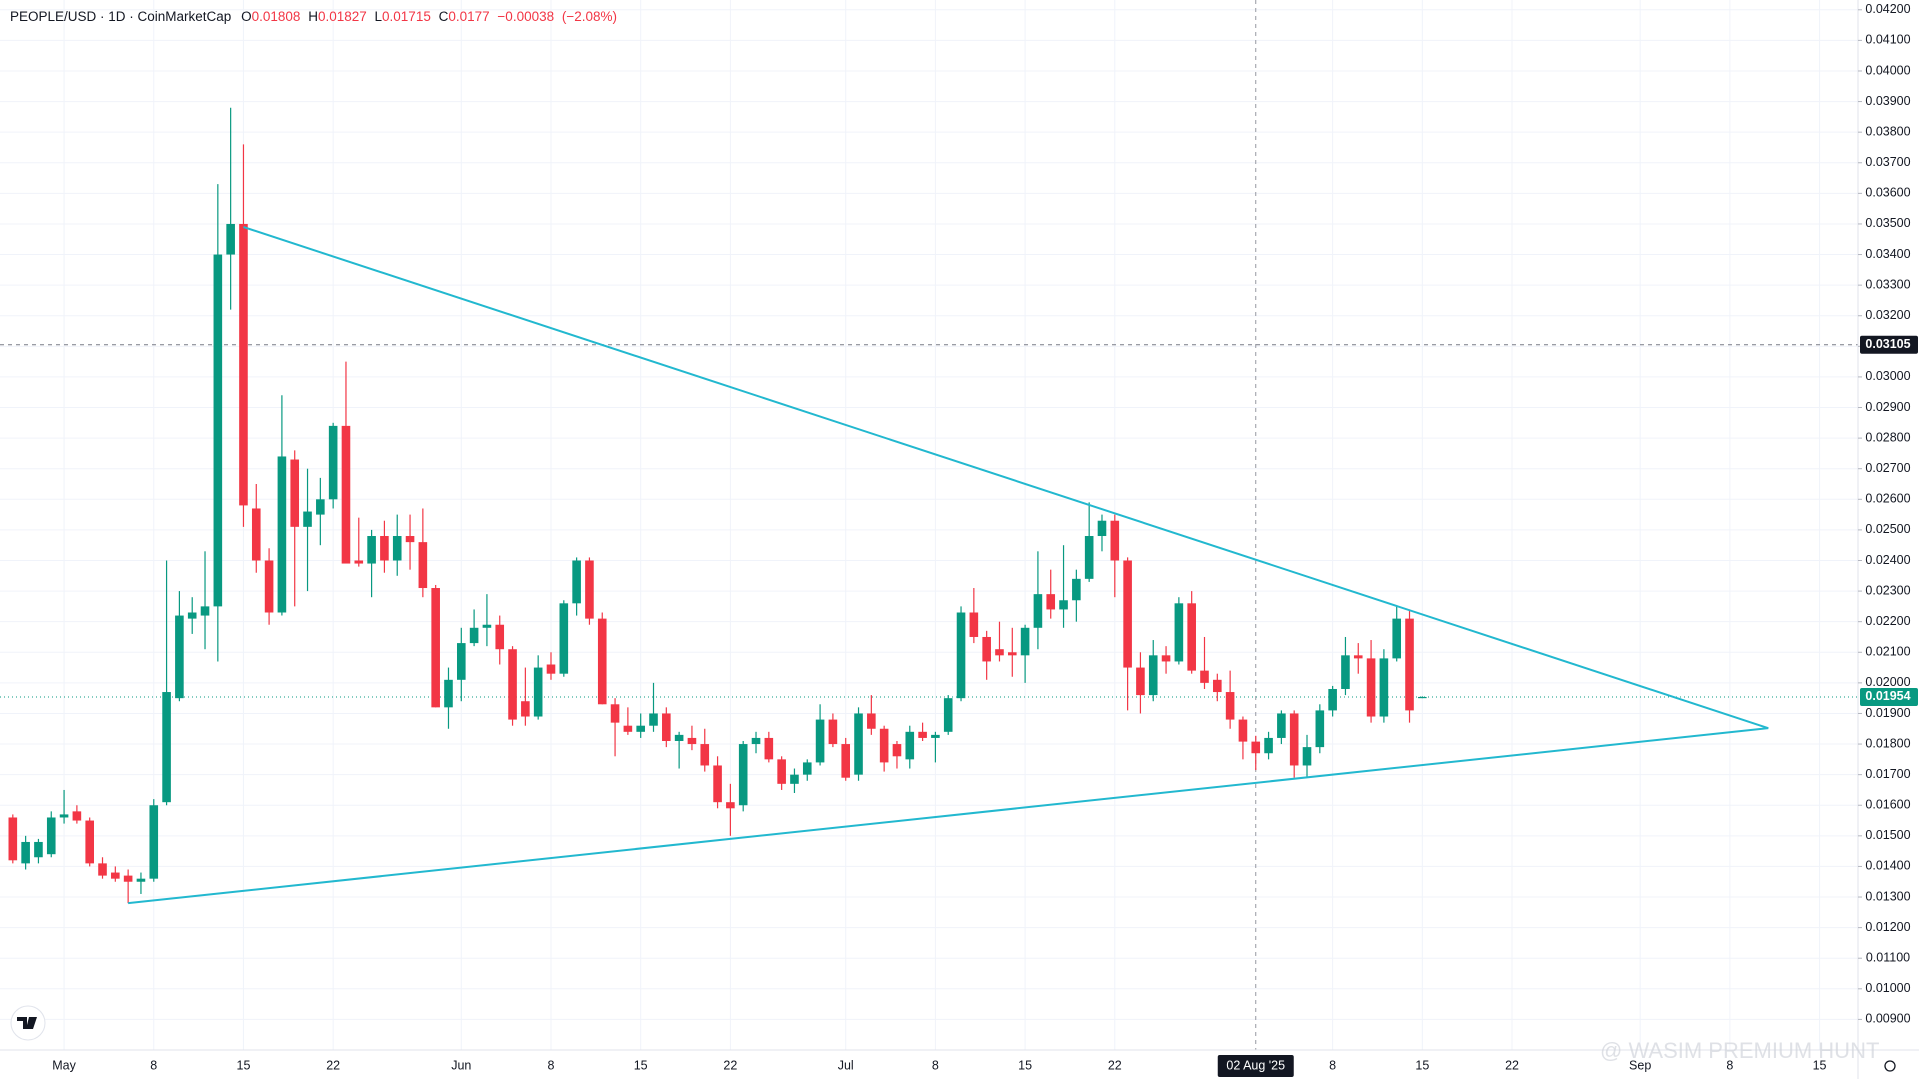  What do you see at coordinates (1887, 101) in the screenshot?
I see `y-tick-label: 0.03900` at bounding box center [1887, 101].